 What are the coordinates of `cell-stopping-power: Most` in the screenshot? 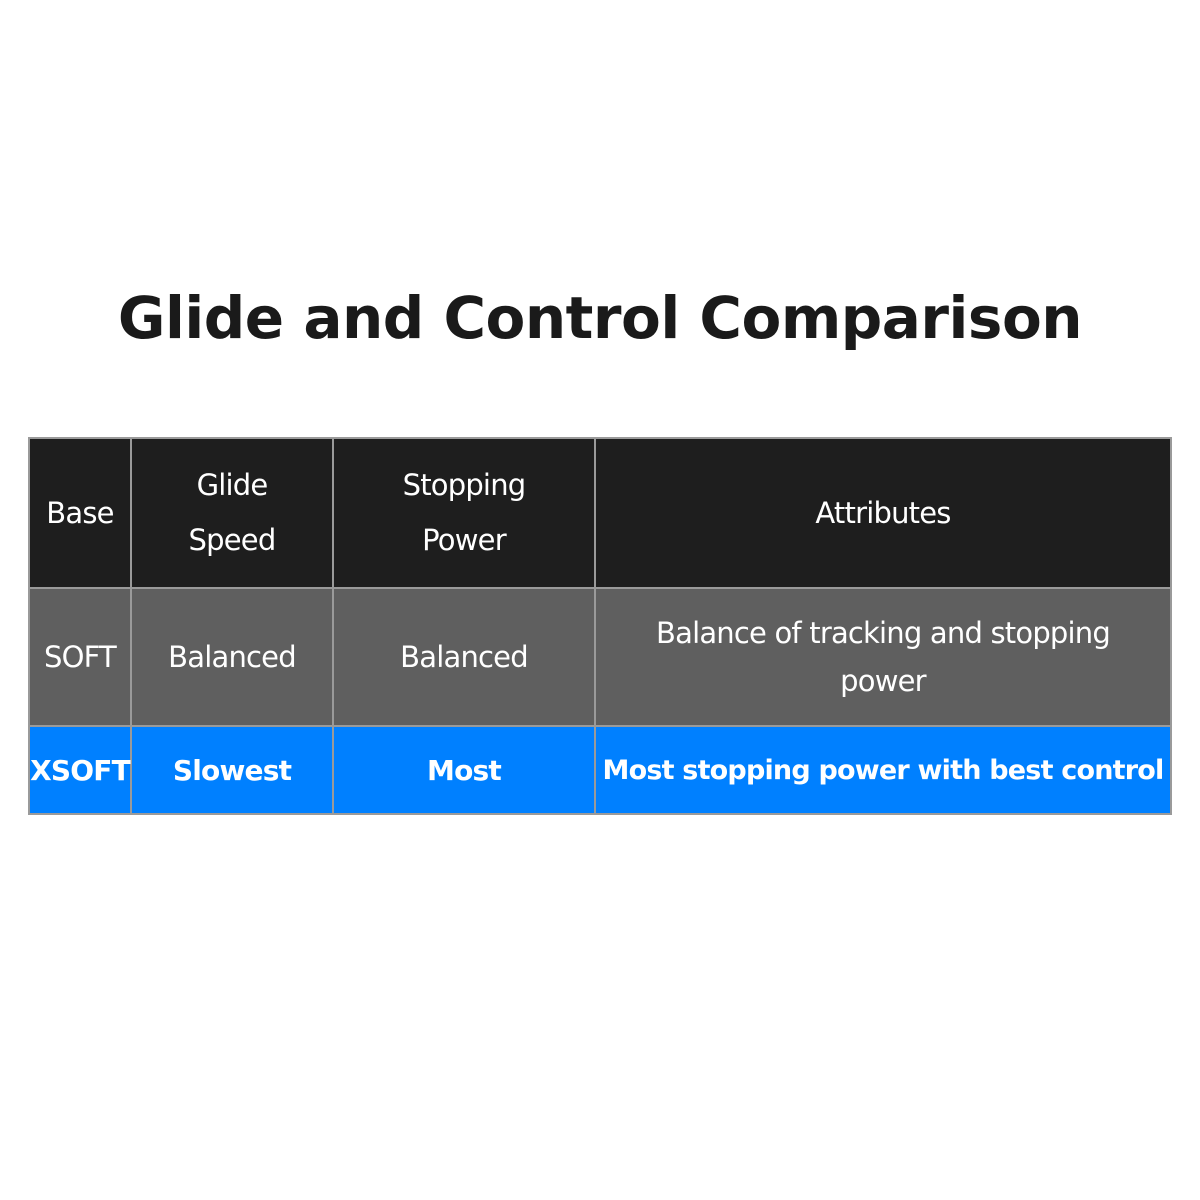 It's located at (464, 770).